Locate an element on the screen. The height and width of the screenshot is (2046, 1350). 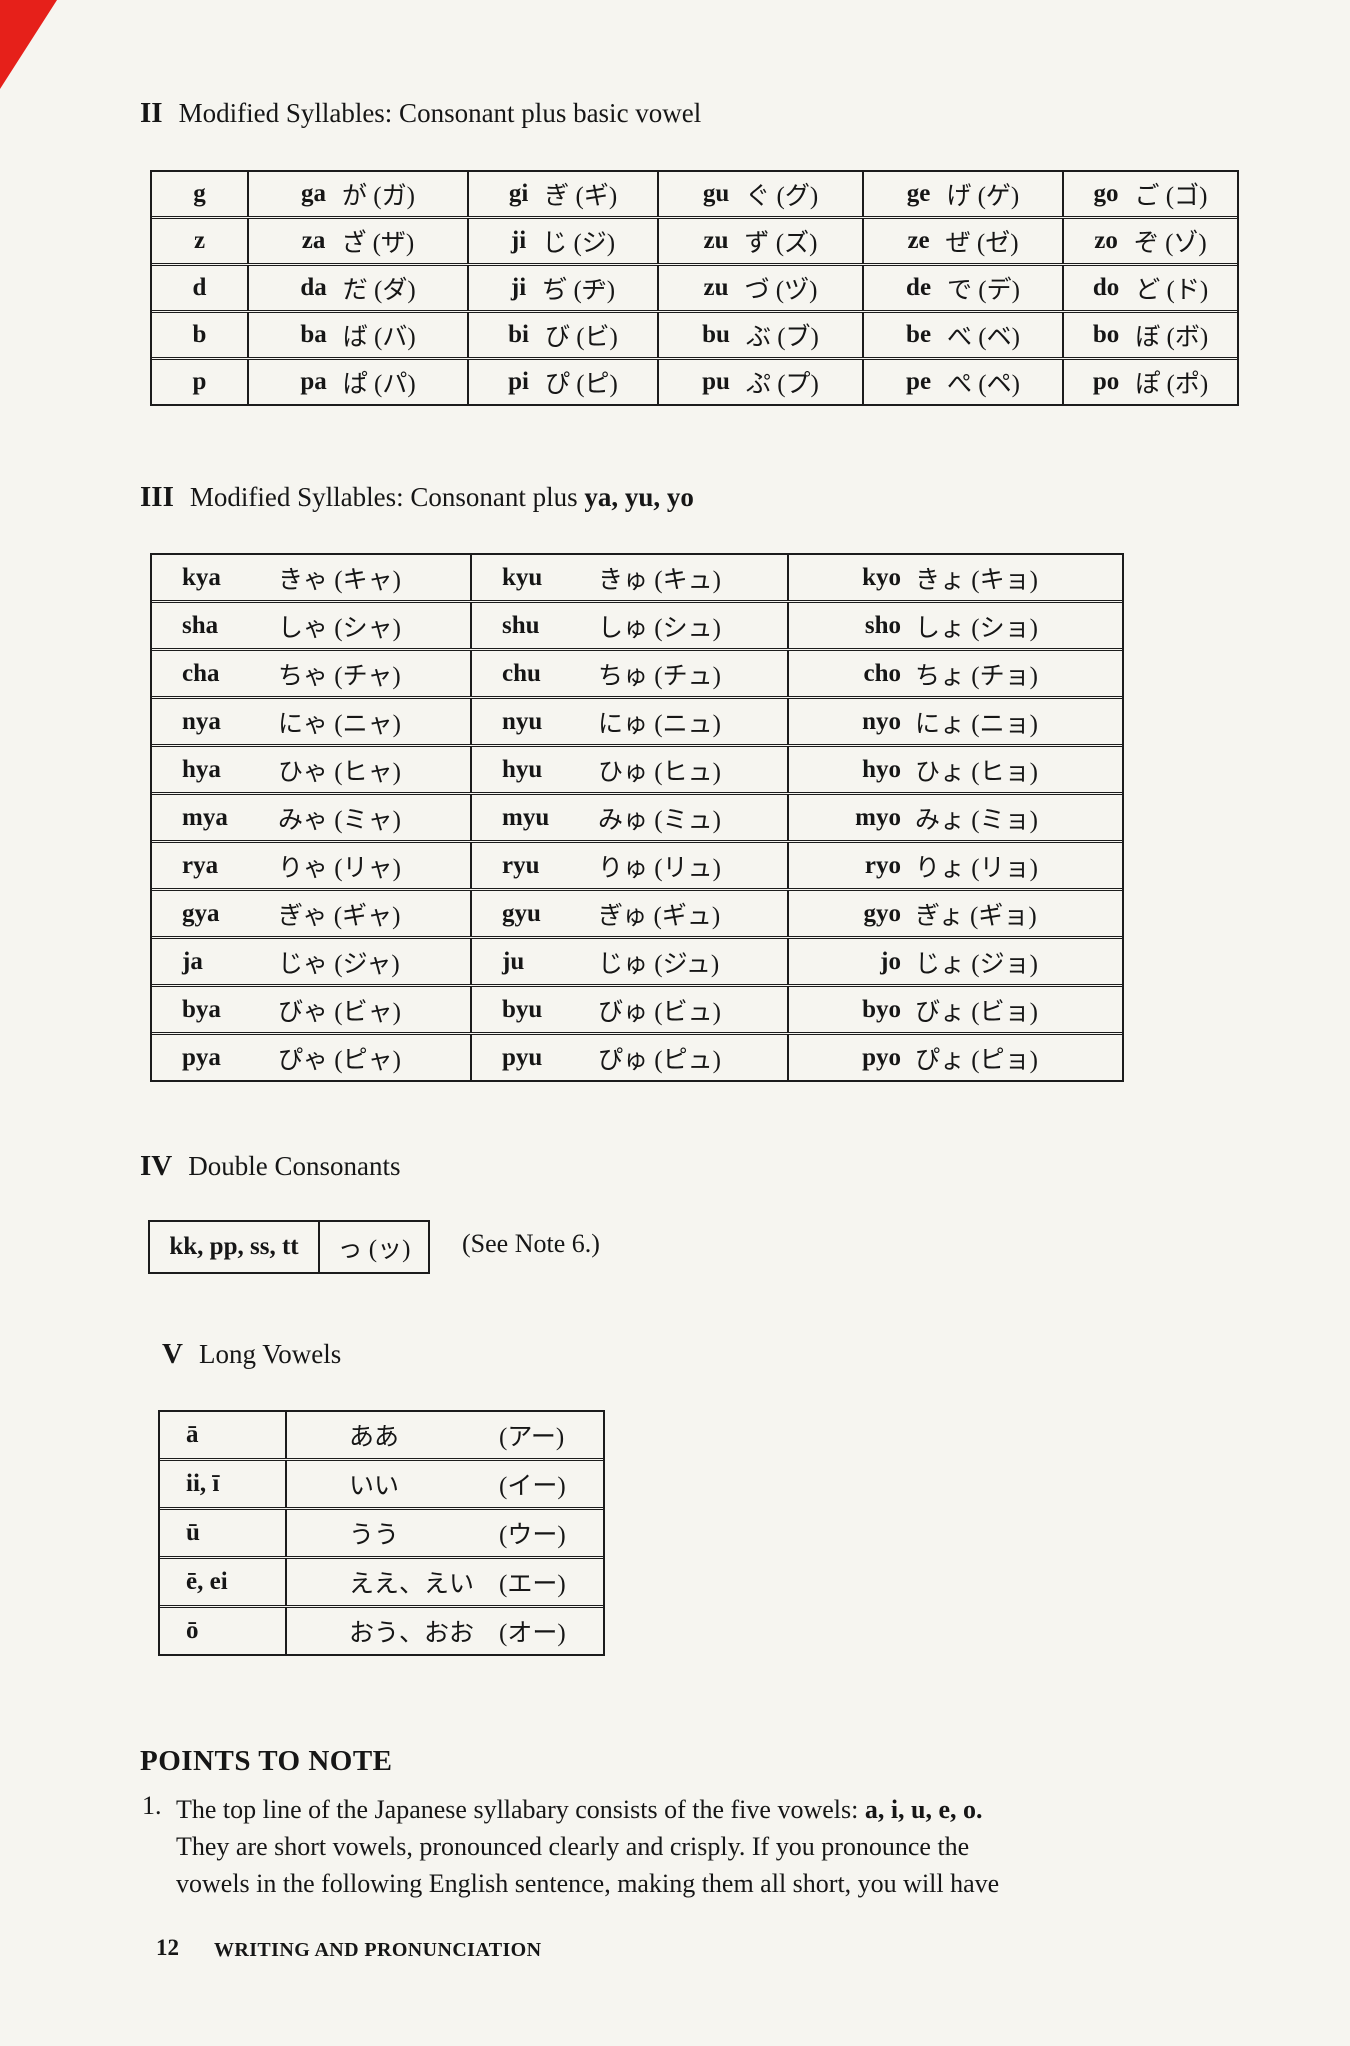
syllable-cell: gi ぎ (ギ) is located at coordinates (562, 194).